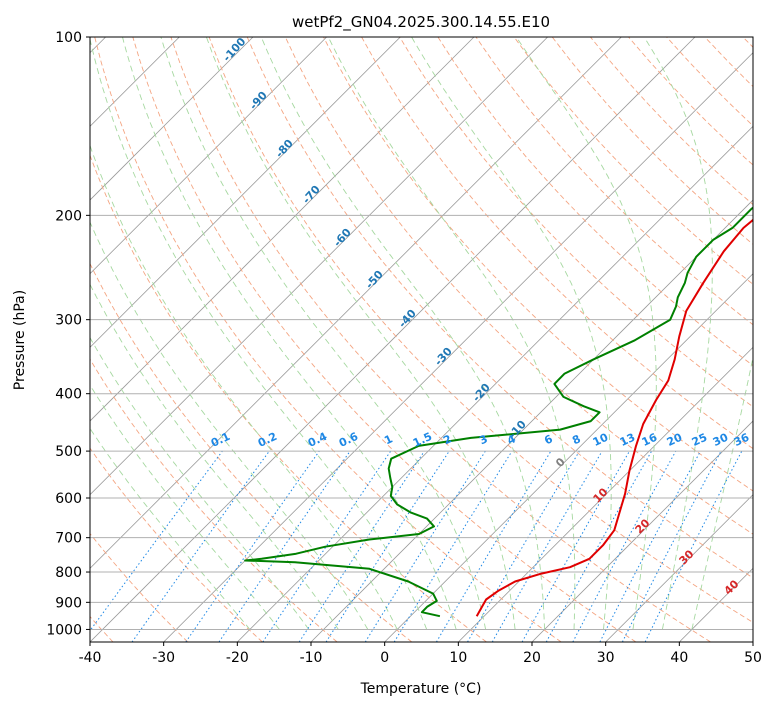  Describe the element at coordinates (20, 340) in the screenshot. I see `y-axis-label: Pressure (hPa)` at that location.